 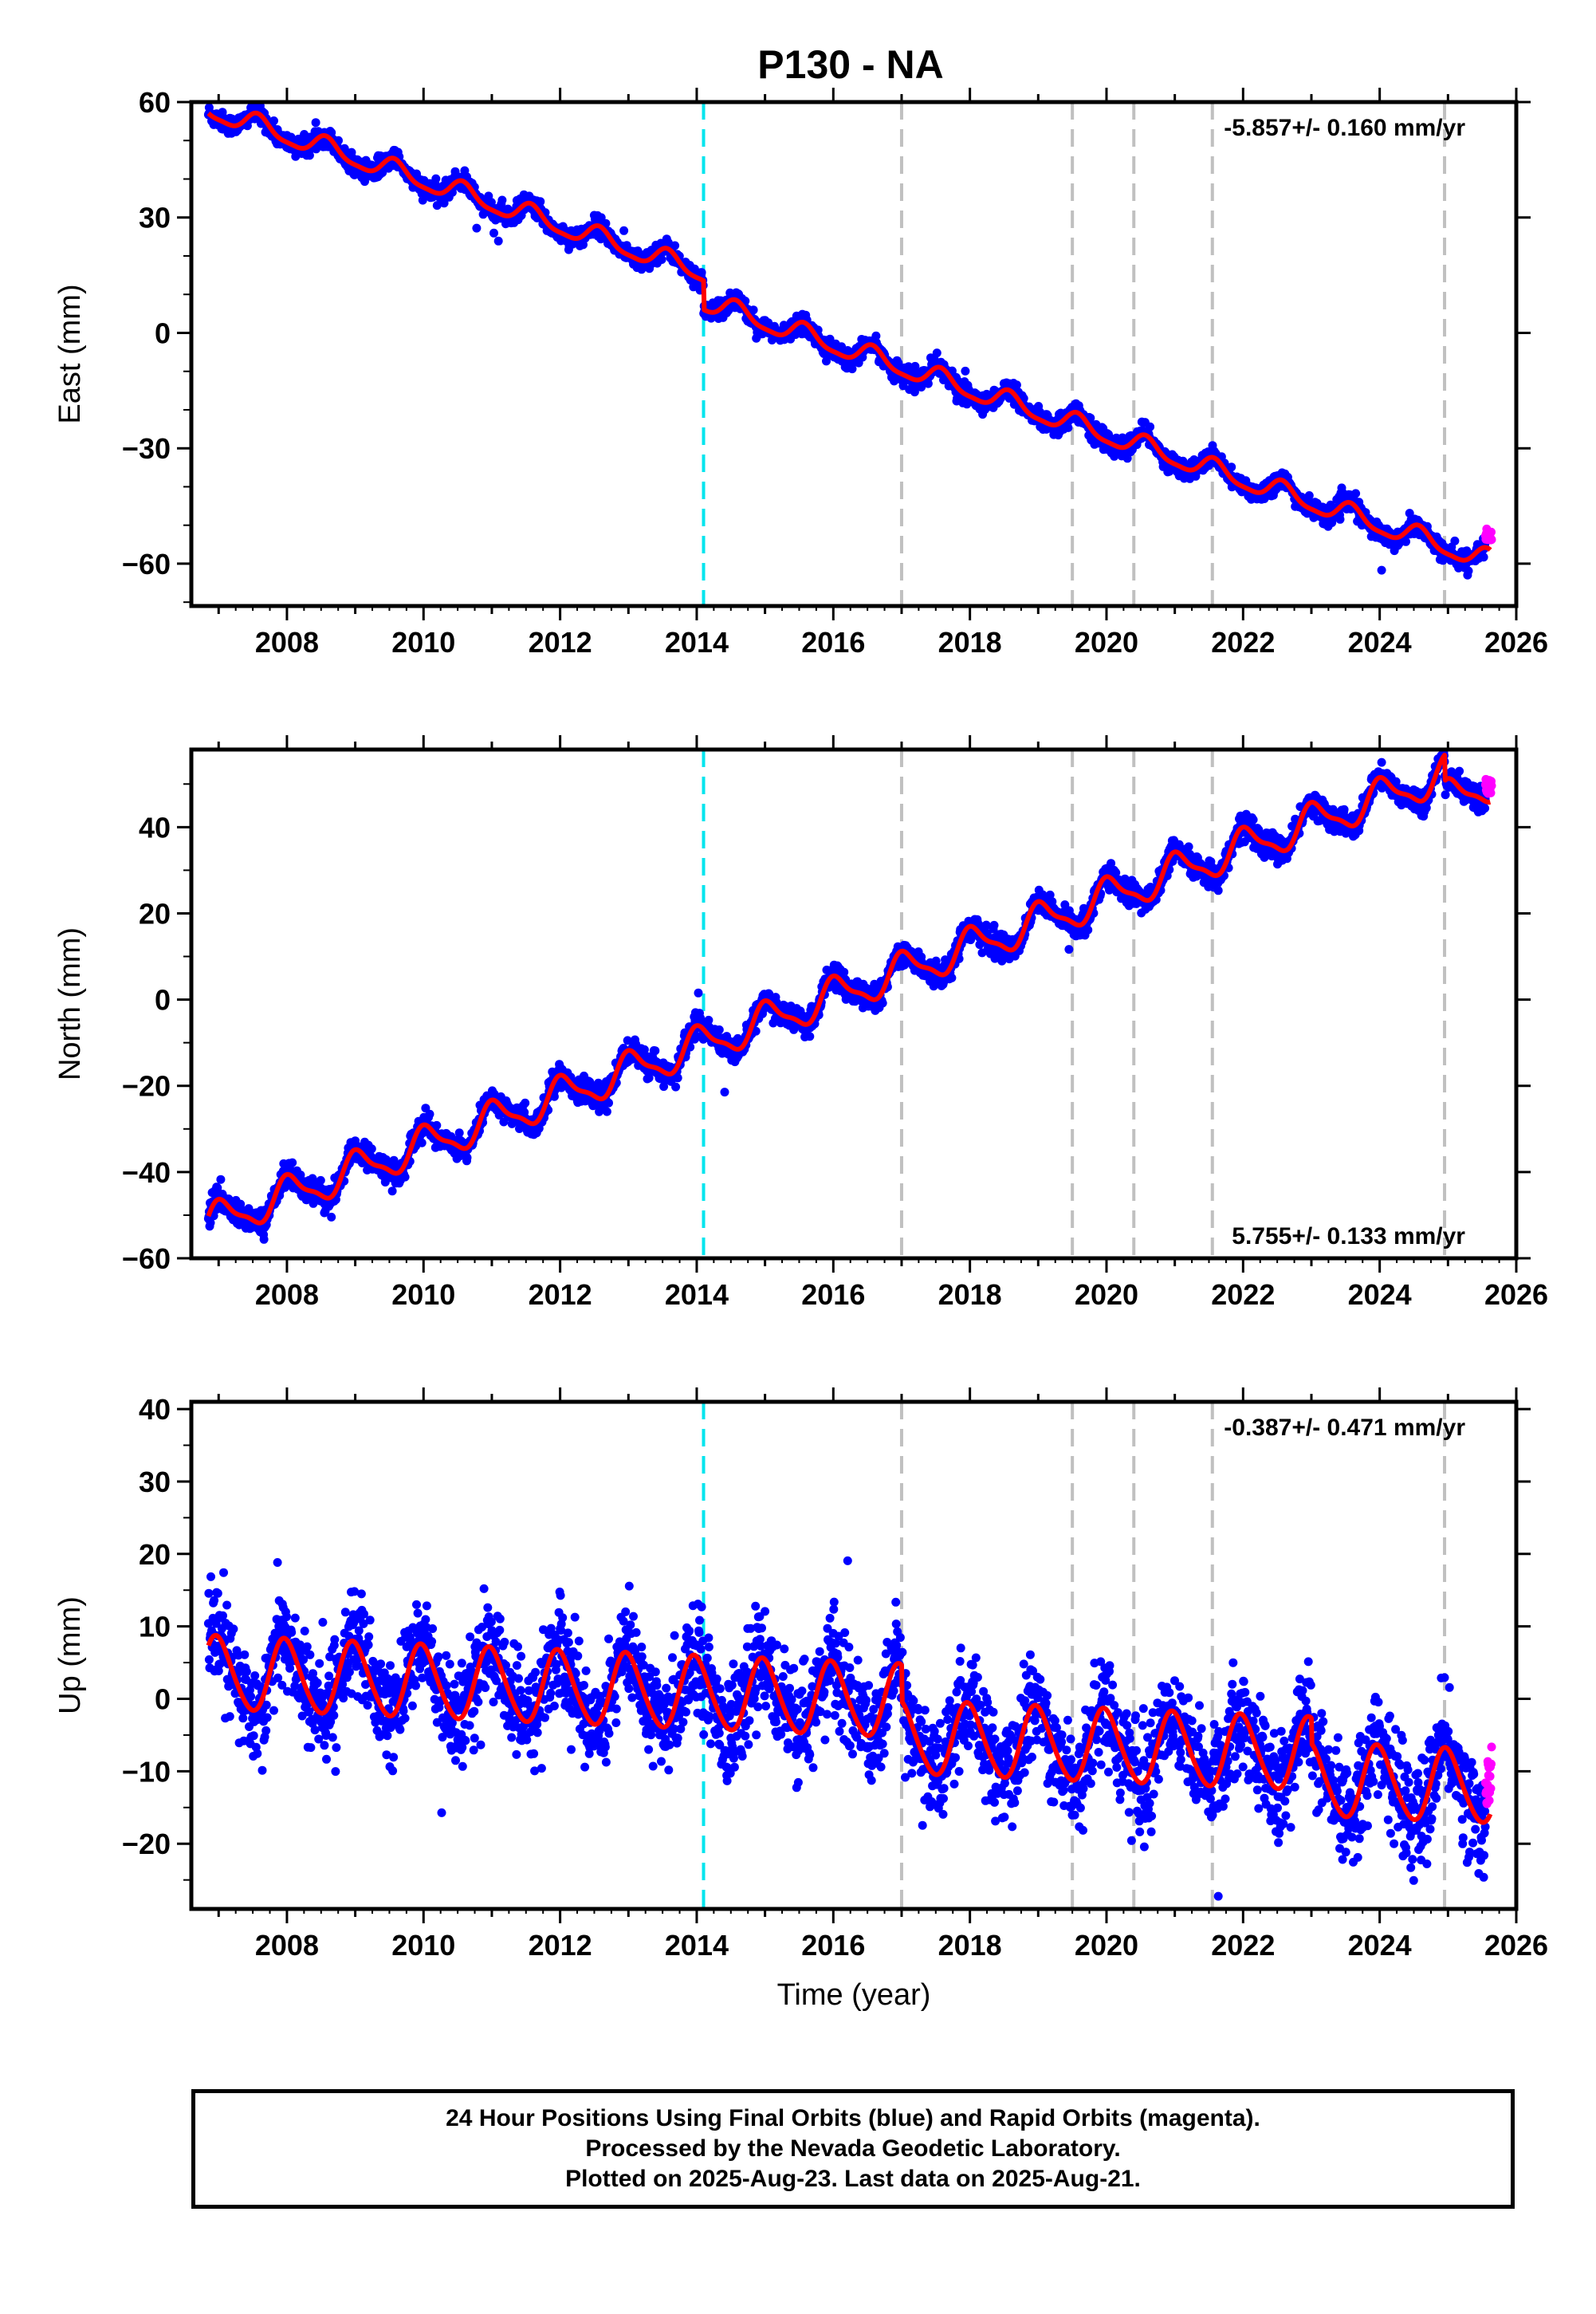 I want to click on x-tick-label: 2012, so click(x=560, y=642).